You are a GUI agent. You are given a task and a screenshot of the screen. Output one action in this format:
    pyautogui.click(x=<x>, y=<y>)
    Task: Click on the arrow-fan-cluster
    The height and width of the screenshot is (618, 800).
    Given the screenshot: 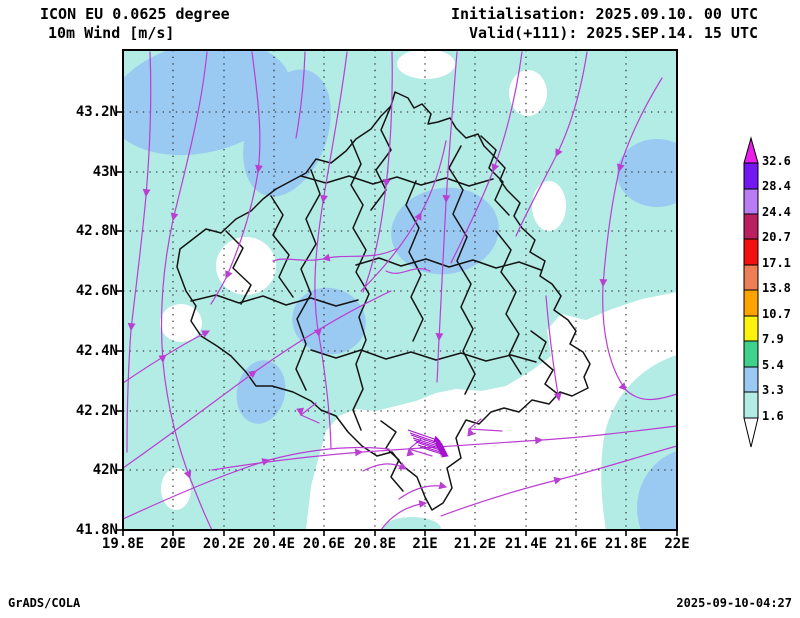 What is the action you would take?
    pyautogui.click(x=428, y=443)
    